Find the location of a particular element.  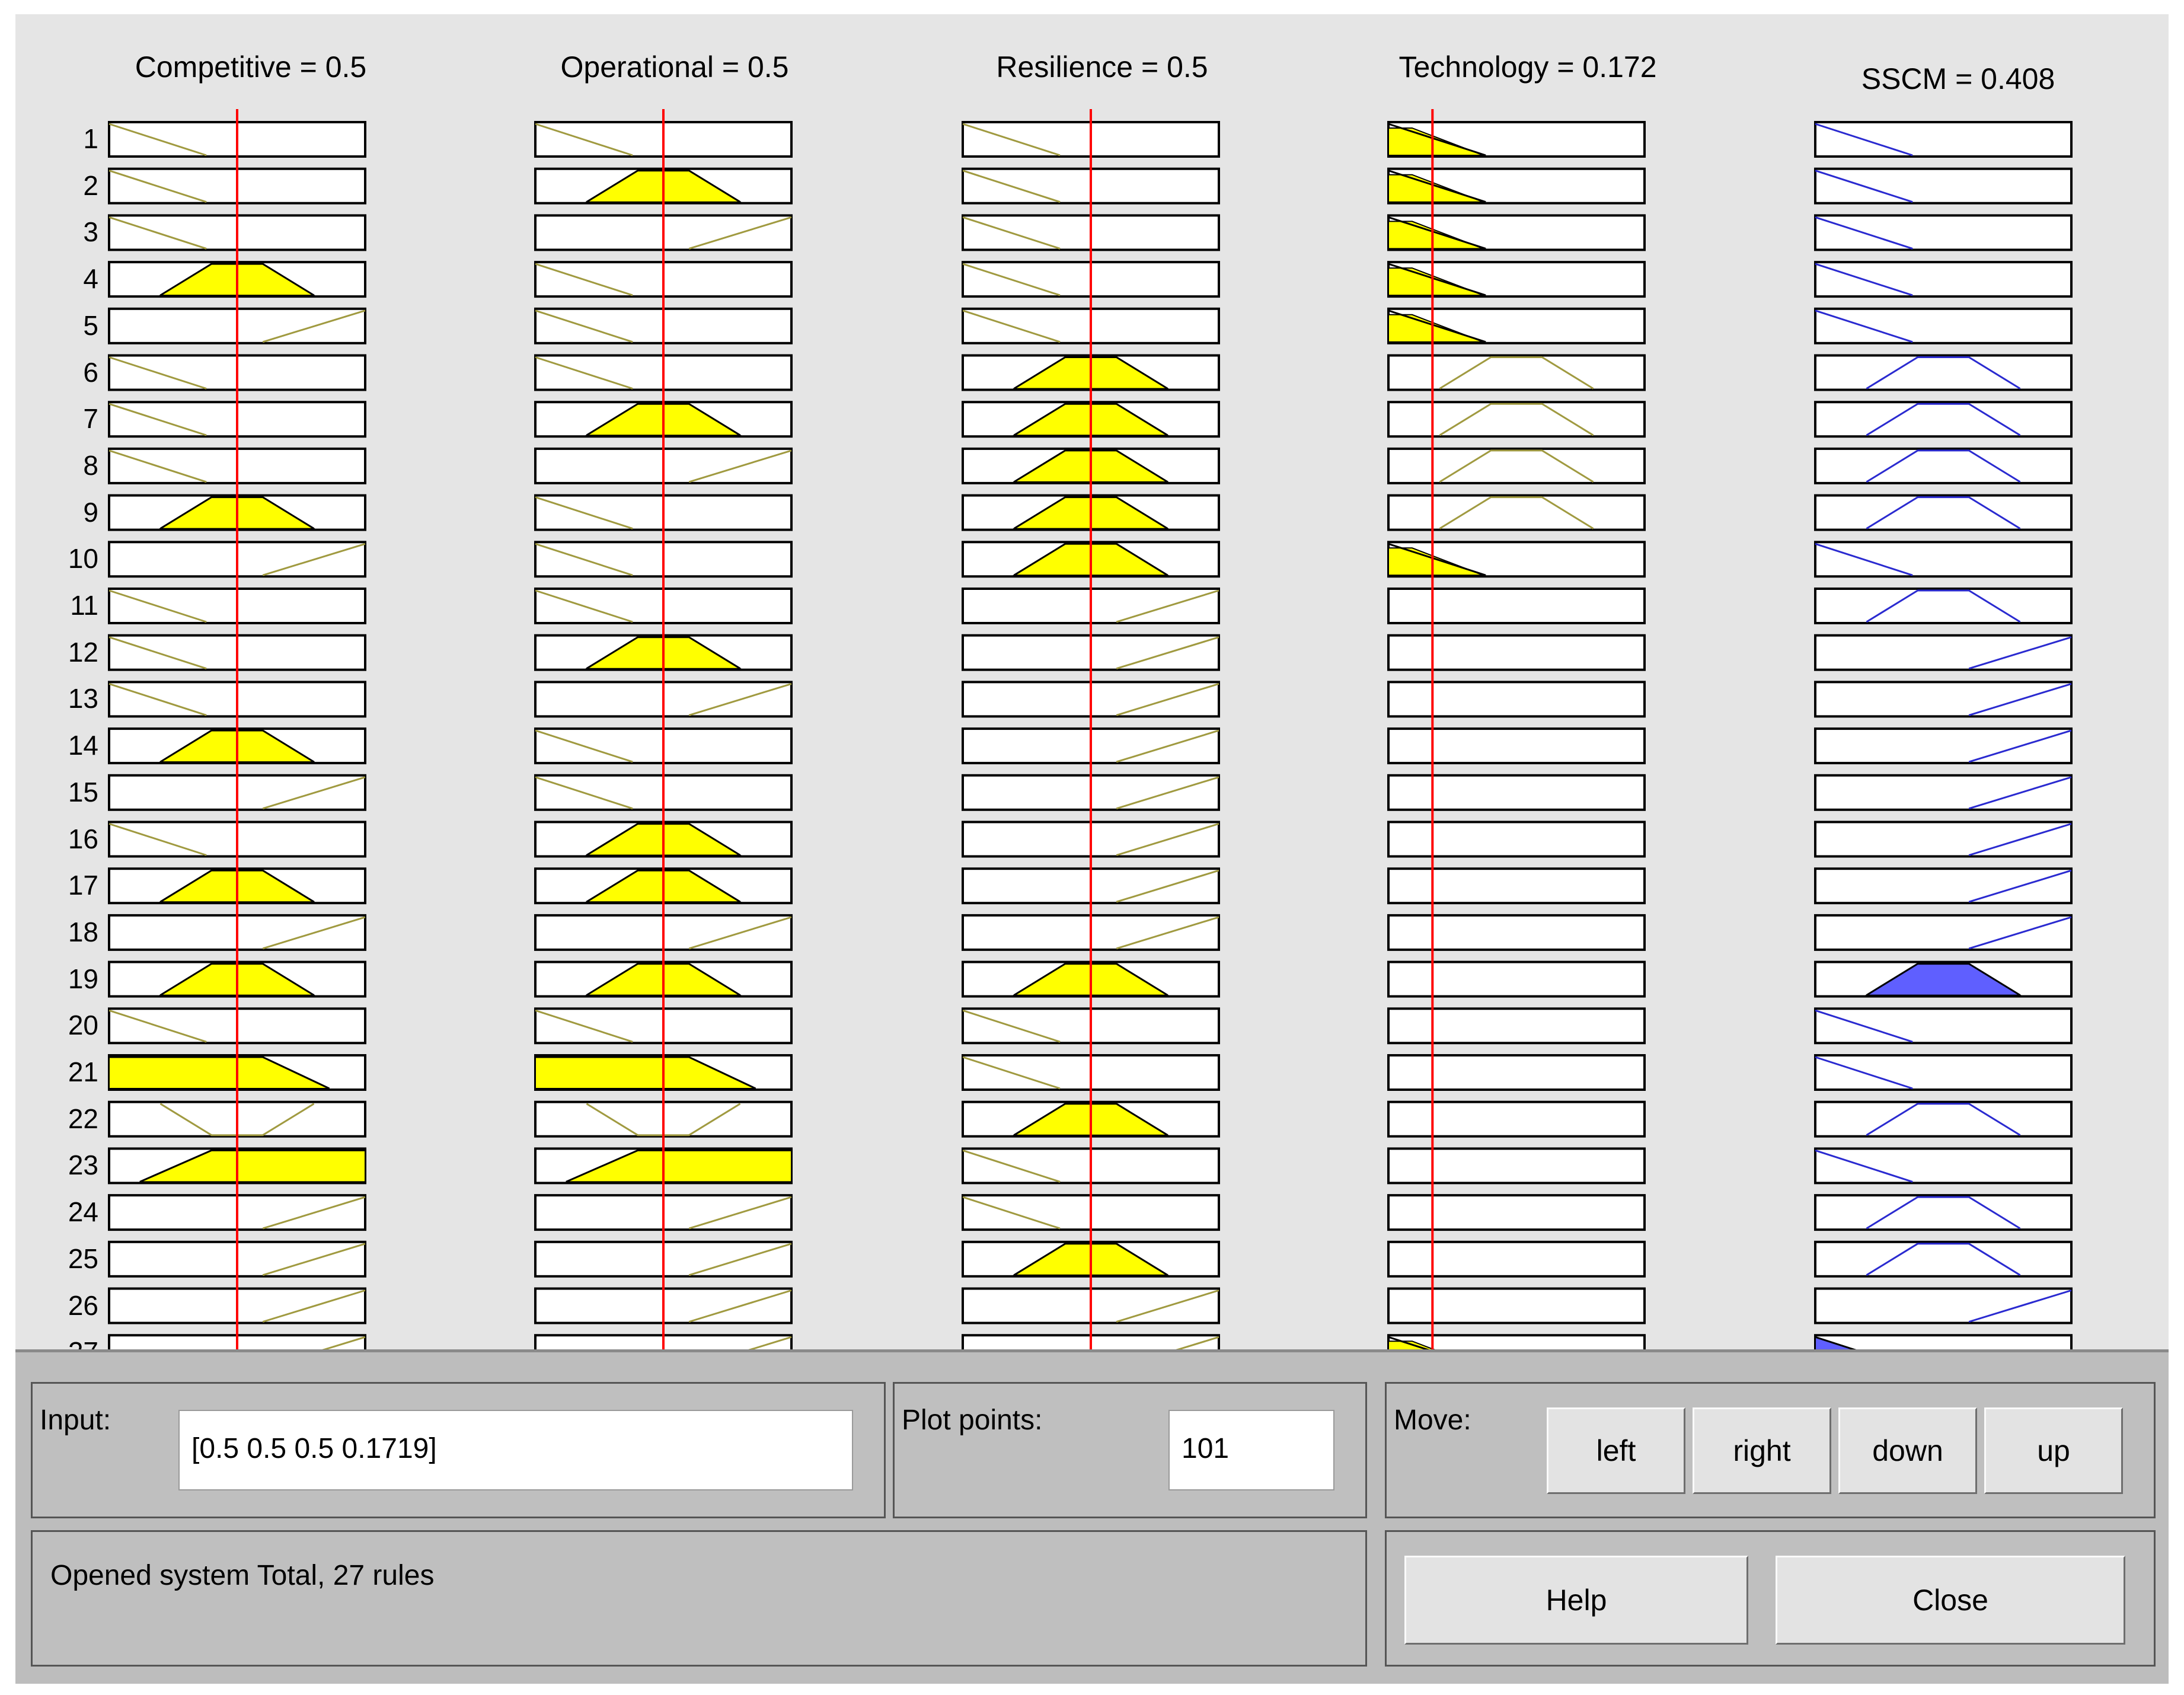

rule-11-technology-box is located at coordinates (1517, 606).